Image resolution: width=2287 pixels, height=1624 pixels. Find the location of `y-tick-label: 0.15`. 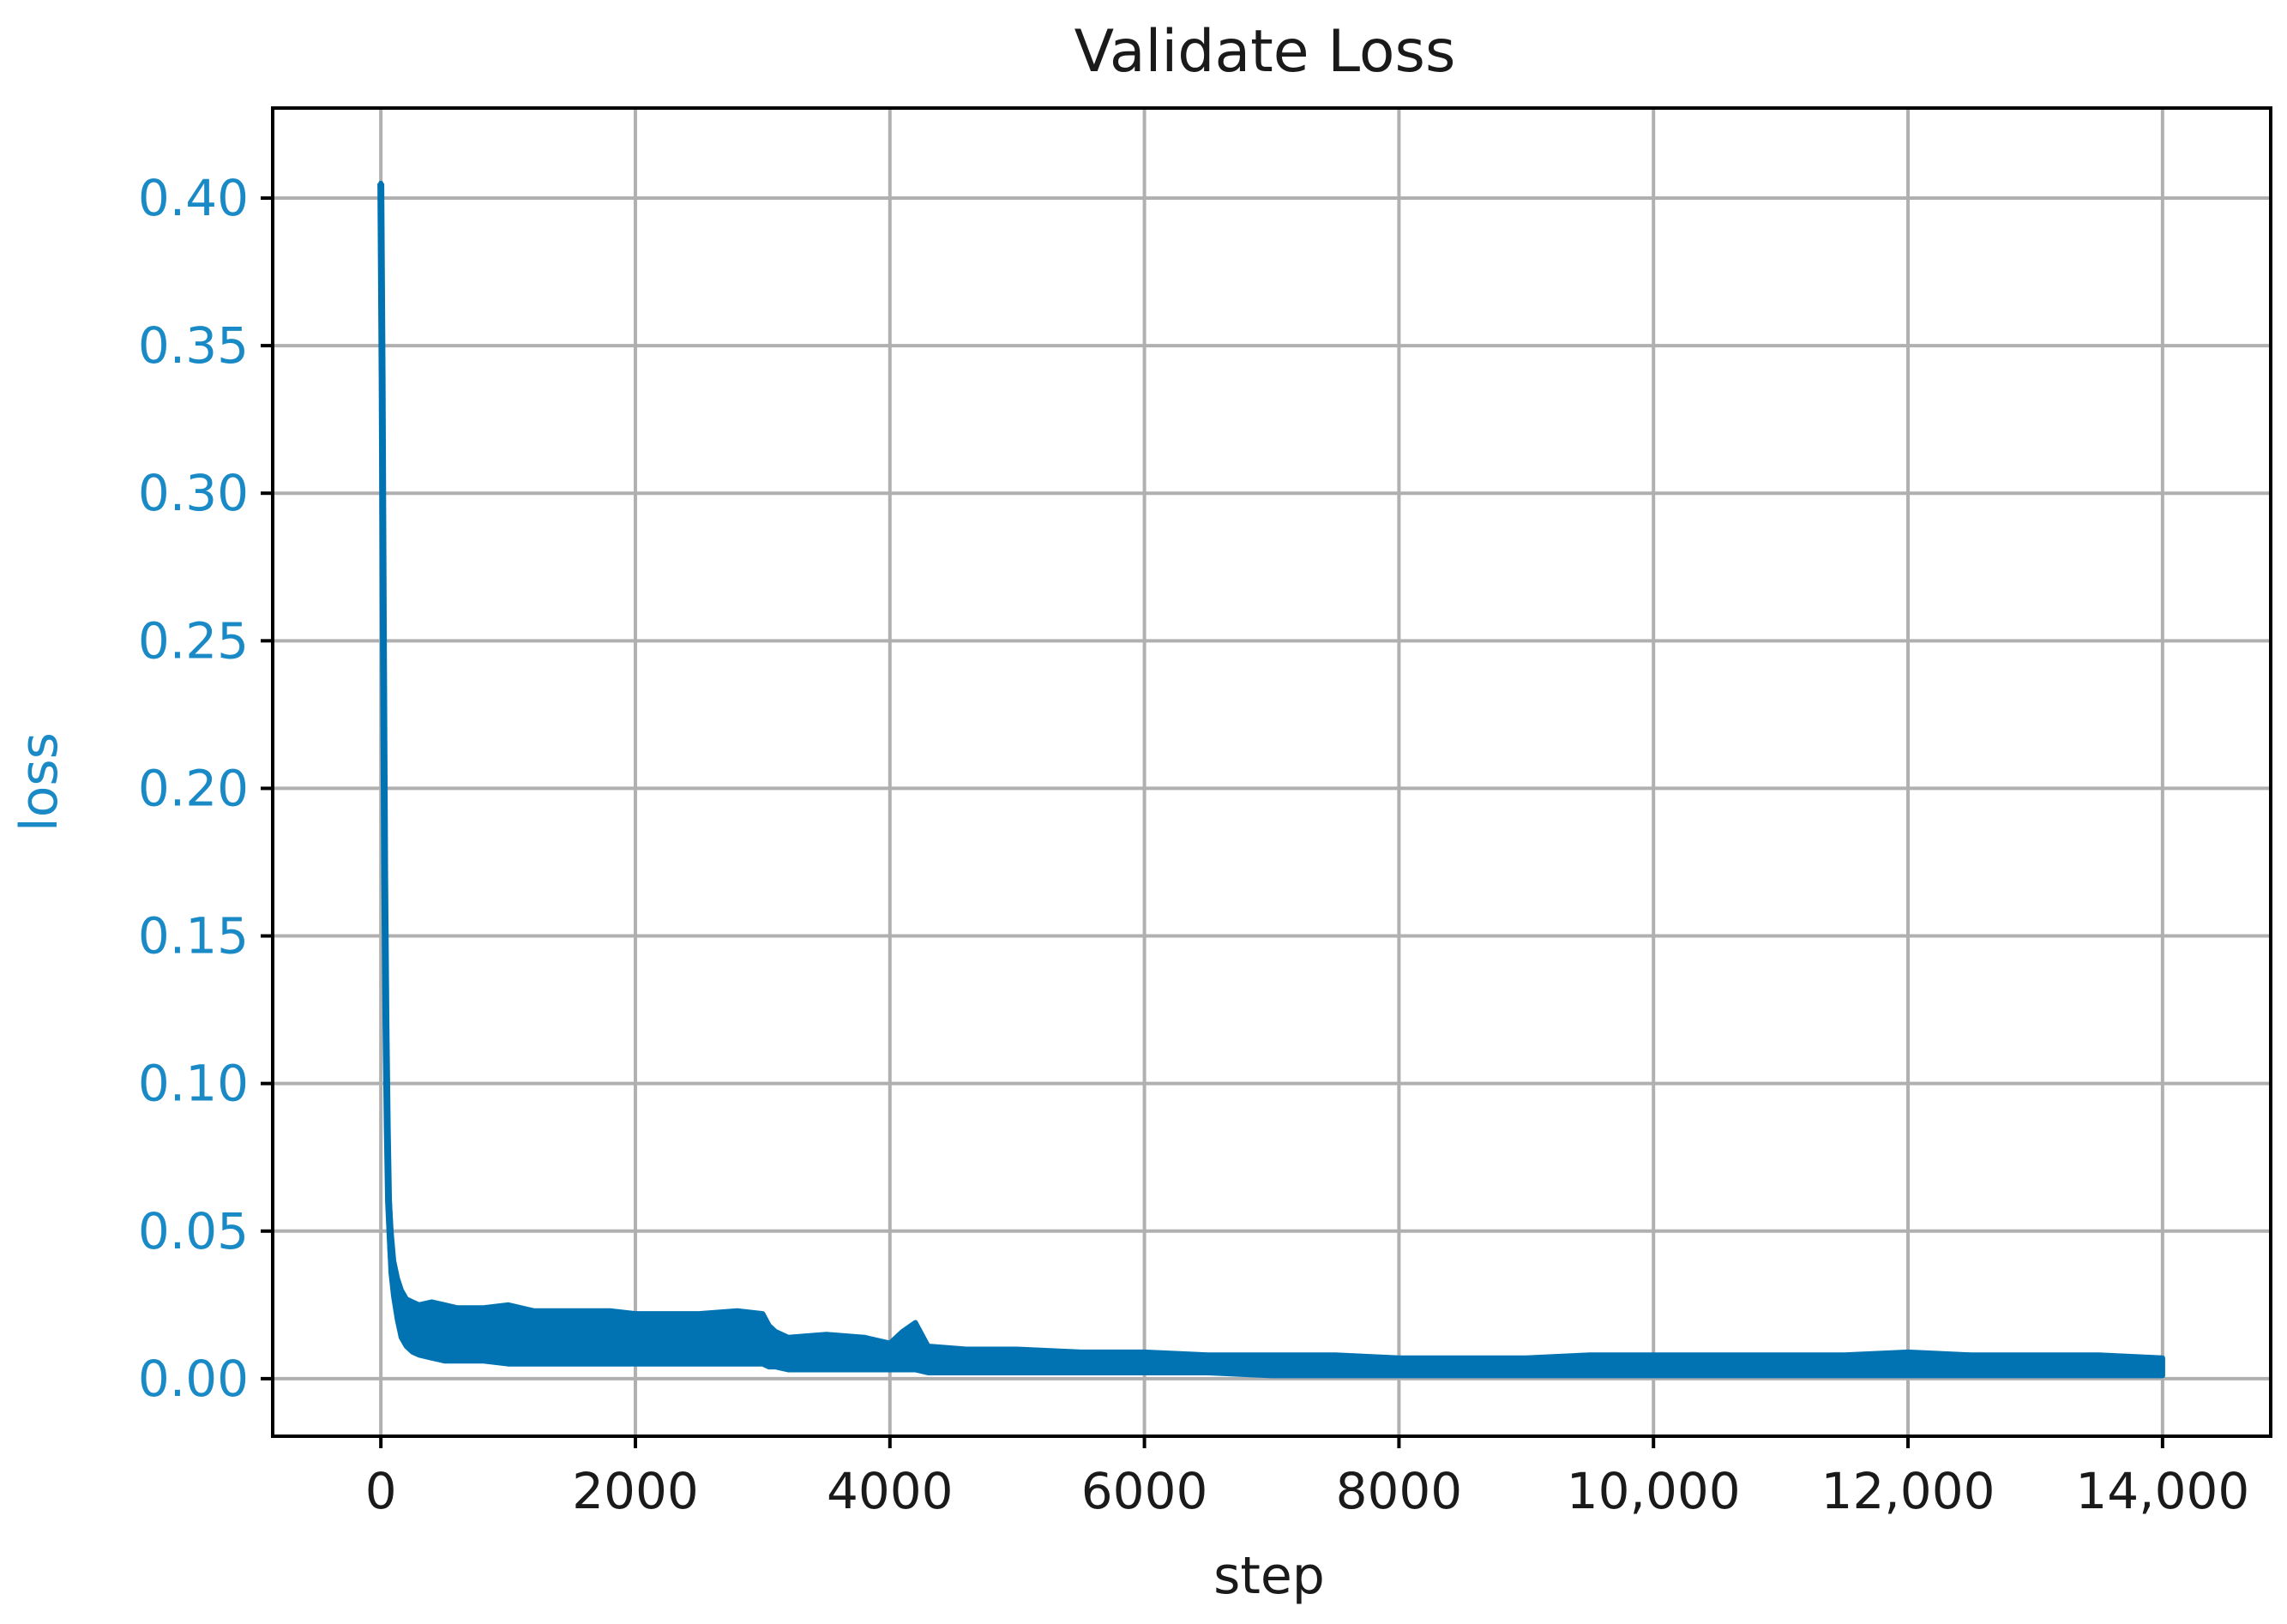

y-tick-label: 0.15 is located at coordinates (193, 936).